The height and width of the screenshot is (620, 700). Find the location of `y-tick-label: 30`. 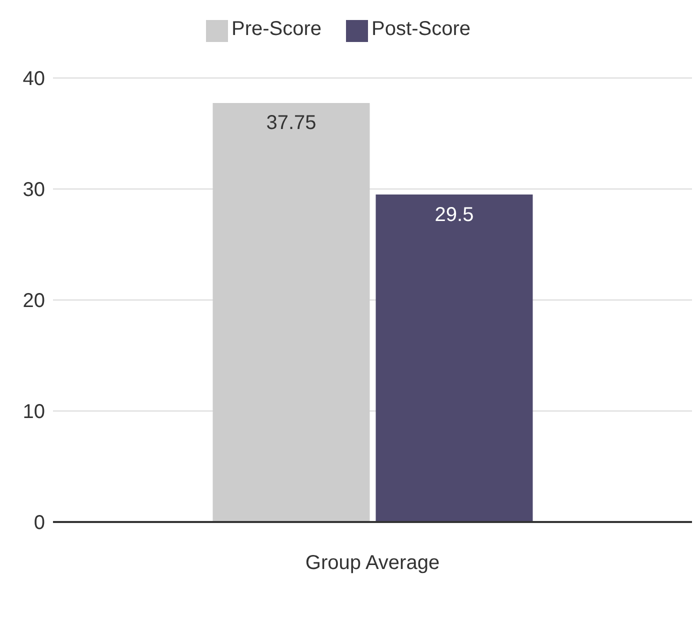

y-tick-label: 30 is located at coordinates (33, 190).